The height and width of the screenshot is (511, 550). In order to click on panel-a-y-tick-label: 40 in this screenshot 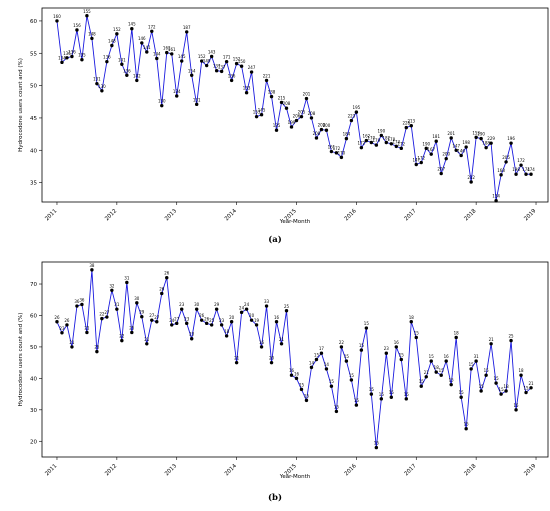, I will do `click(33, 151)`.